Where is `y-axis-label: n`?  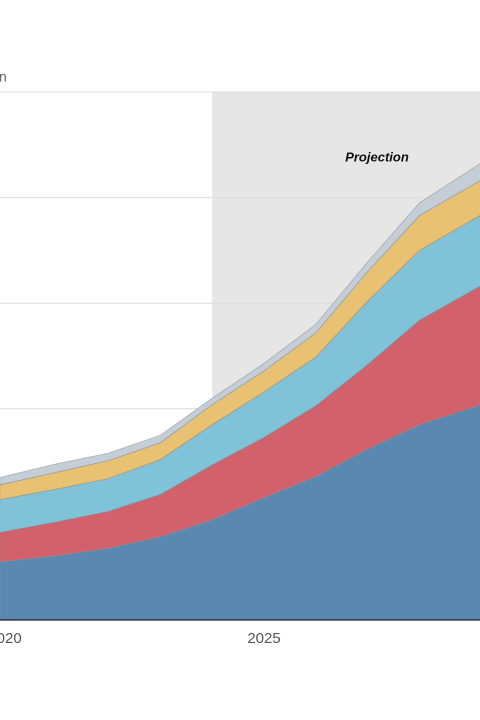 y-axis-label: n is located at coordinates (3, 77).